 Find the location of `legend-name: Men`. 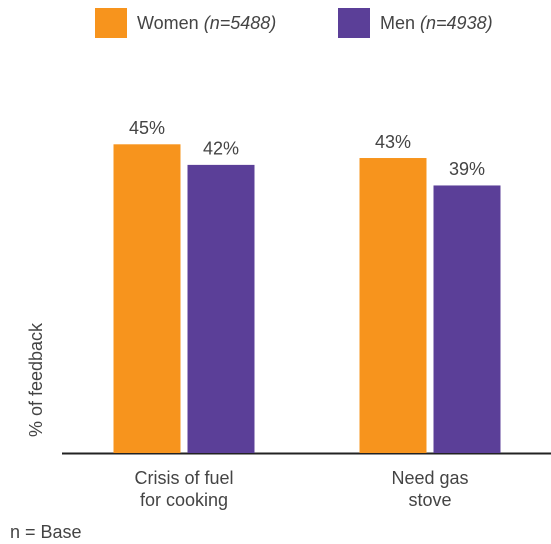

legend-name: Men is located at coordinates (397, 23).